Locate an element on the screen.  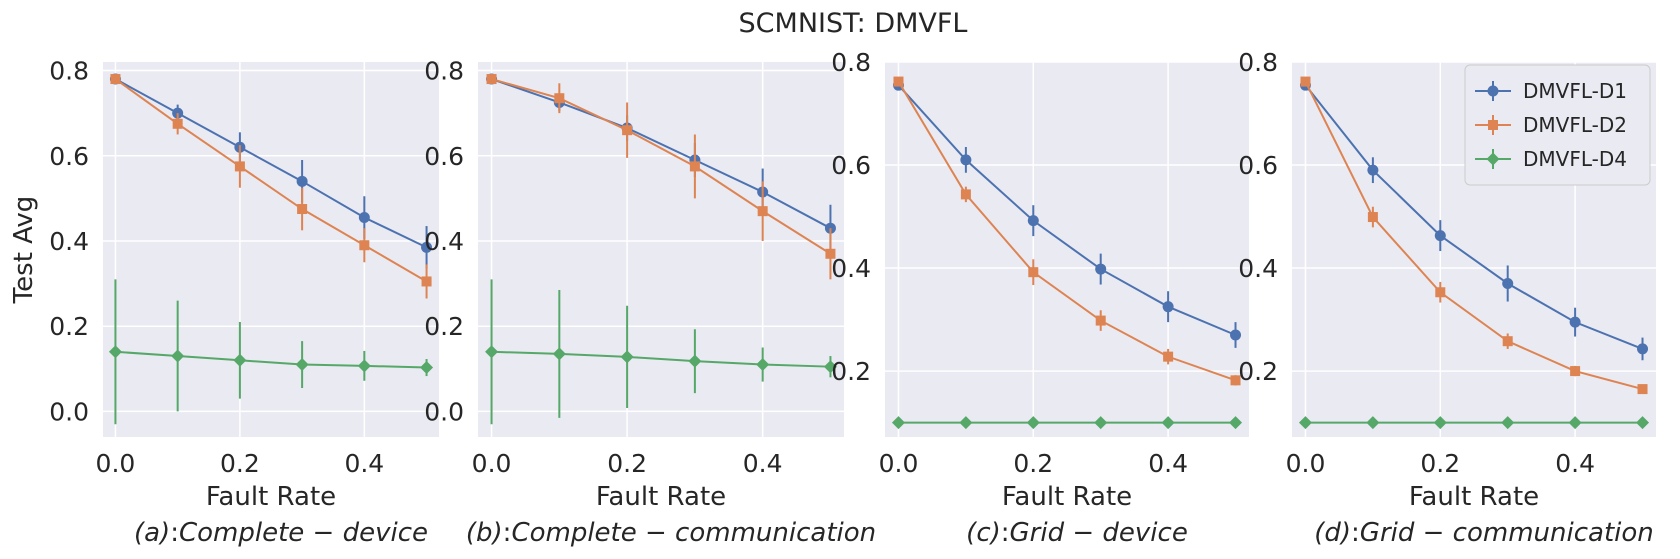
caption-prefix: (c) is located at coordinates (983, 533).